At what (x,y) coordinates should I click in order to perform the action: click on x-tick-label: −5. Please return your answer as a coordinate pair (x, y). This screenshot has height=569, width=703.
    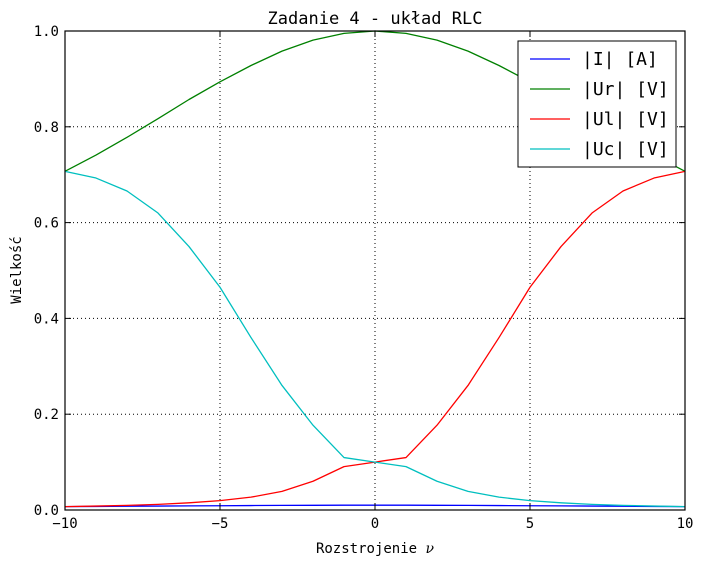
    Looking at the image, I should click on (220, 524).